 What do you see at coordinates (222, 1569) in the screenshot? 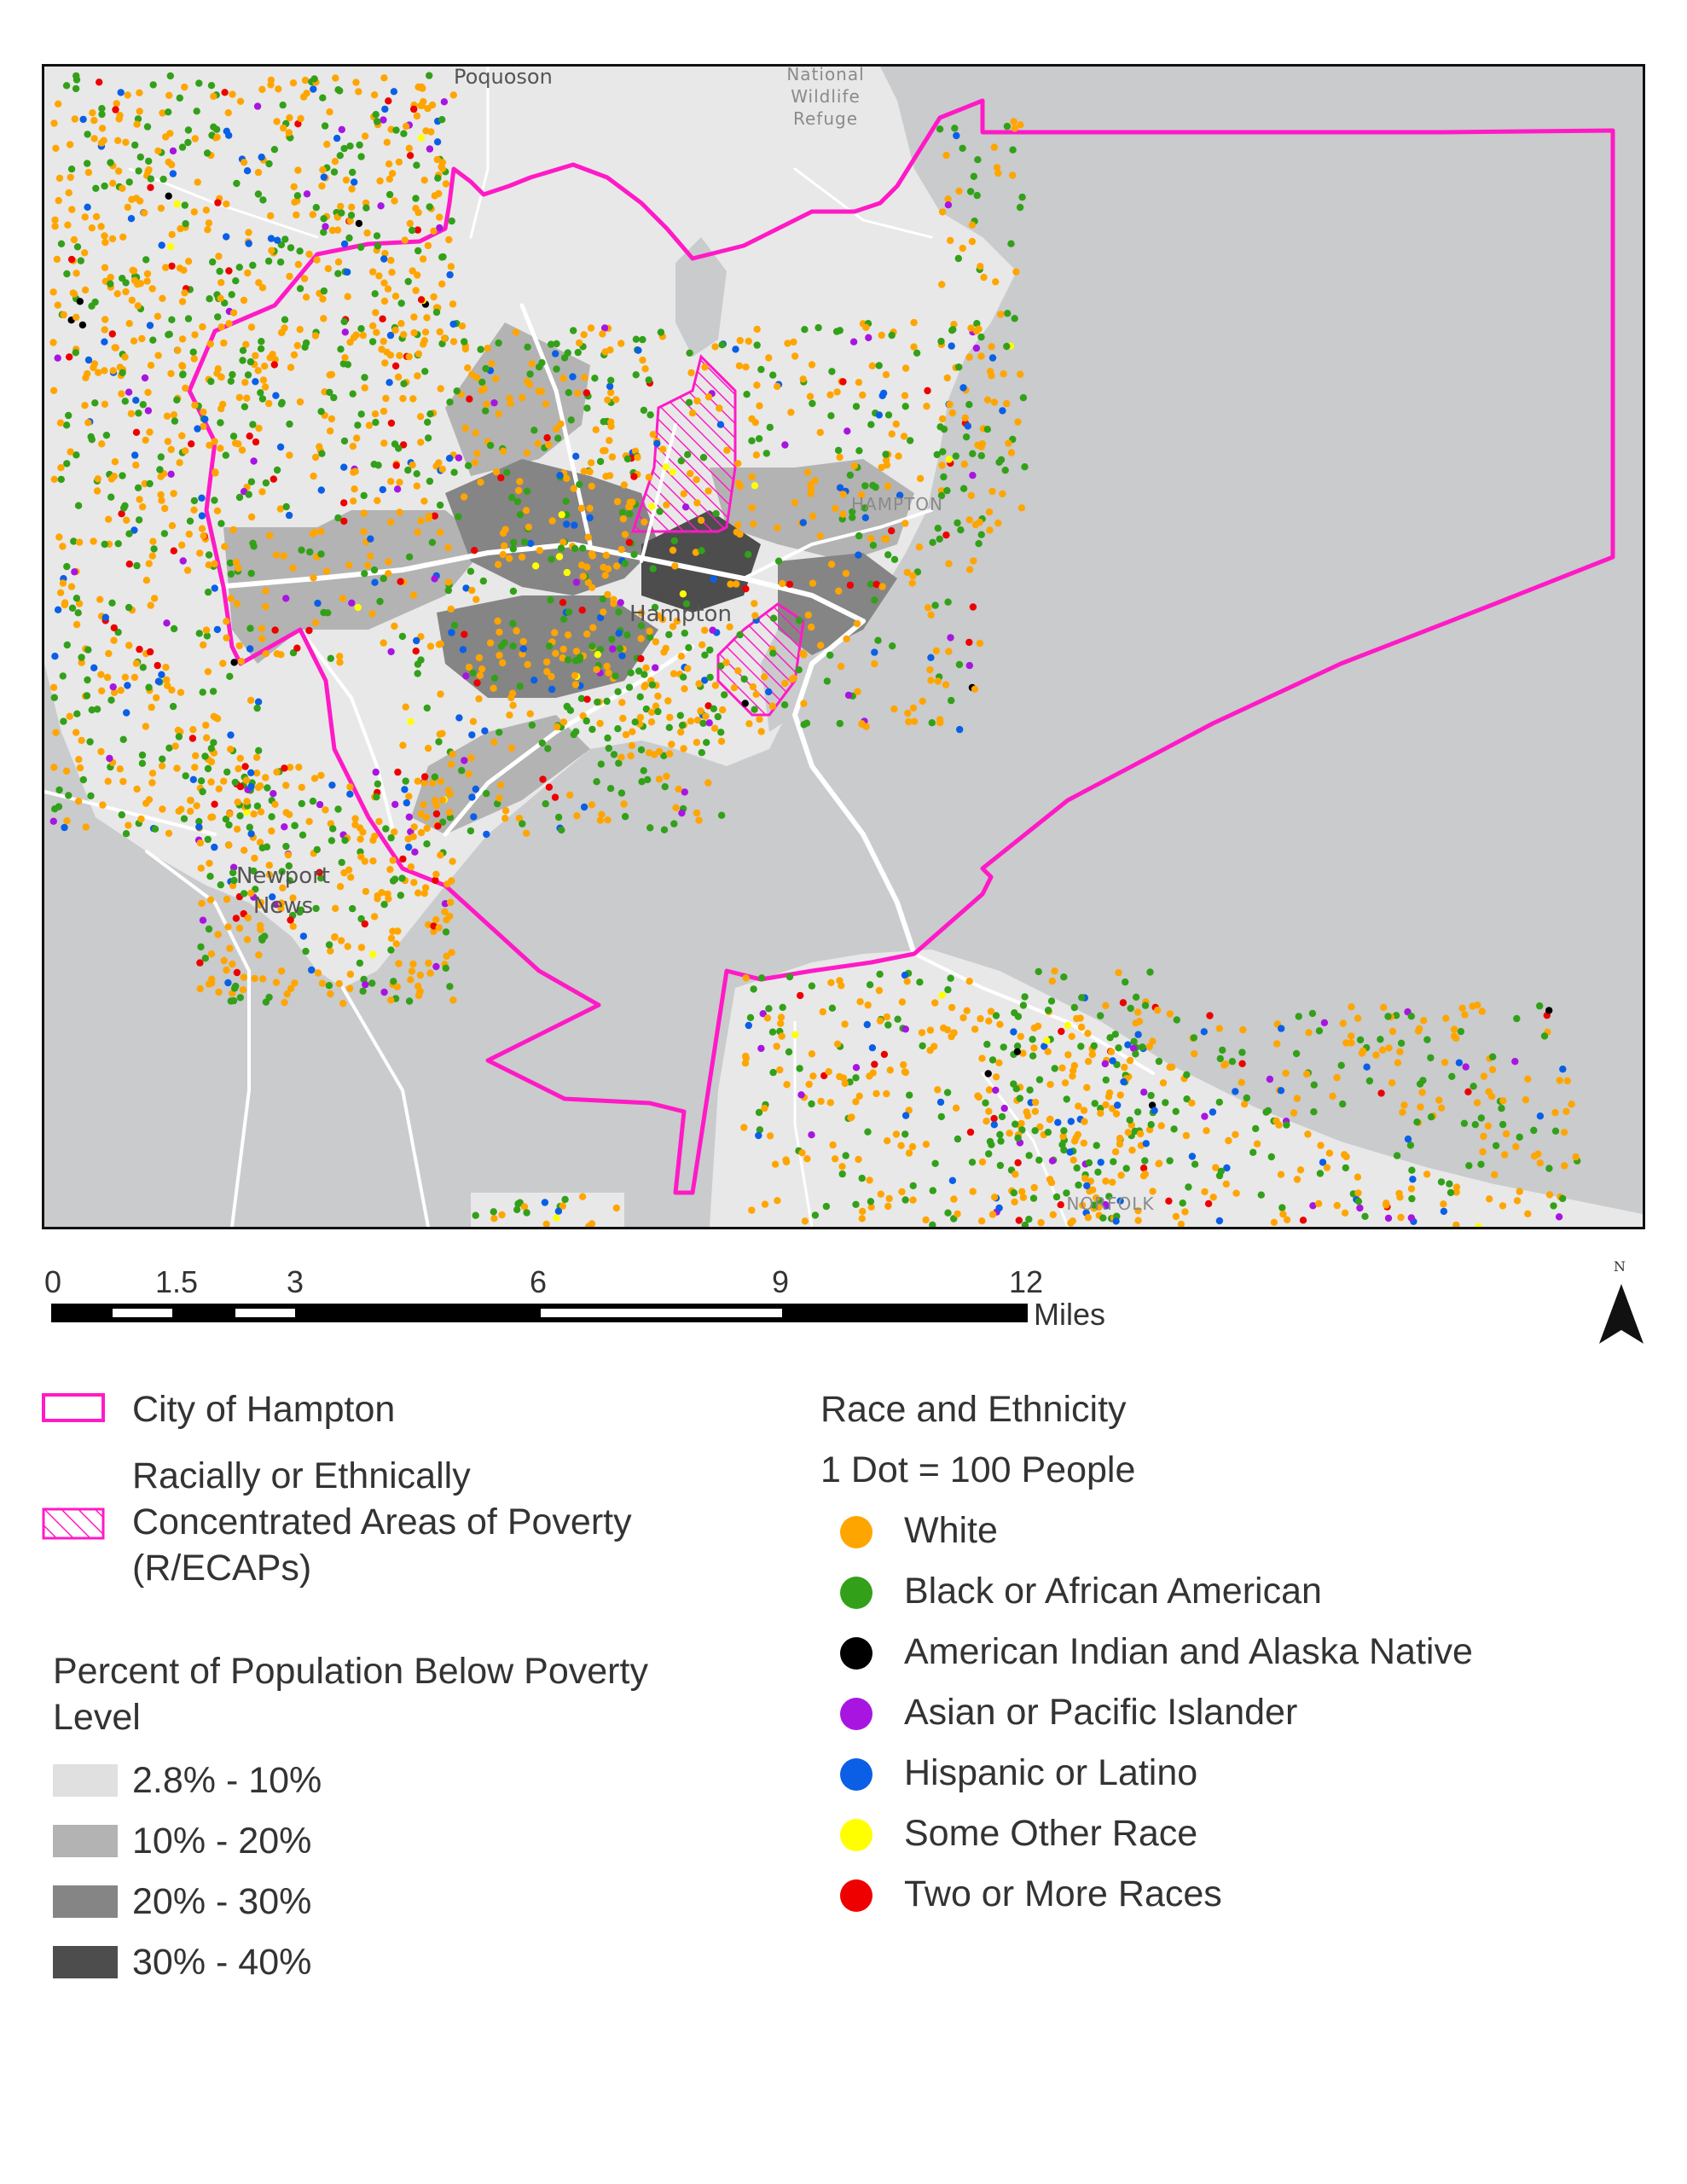
I see `legend-recap-line3: (R/ECAPs)` at bounding box center [222, 1569].